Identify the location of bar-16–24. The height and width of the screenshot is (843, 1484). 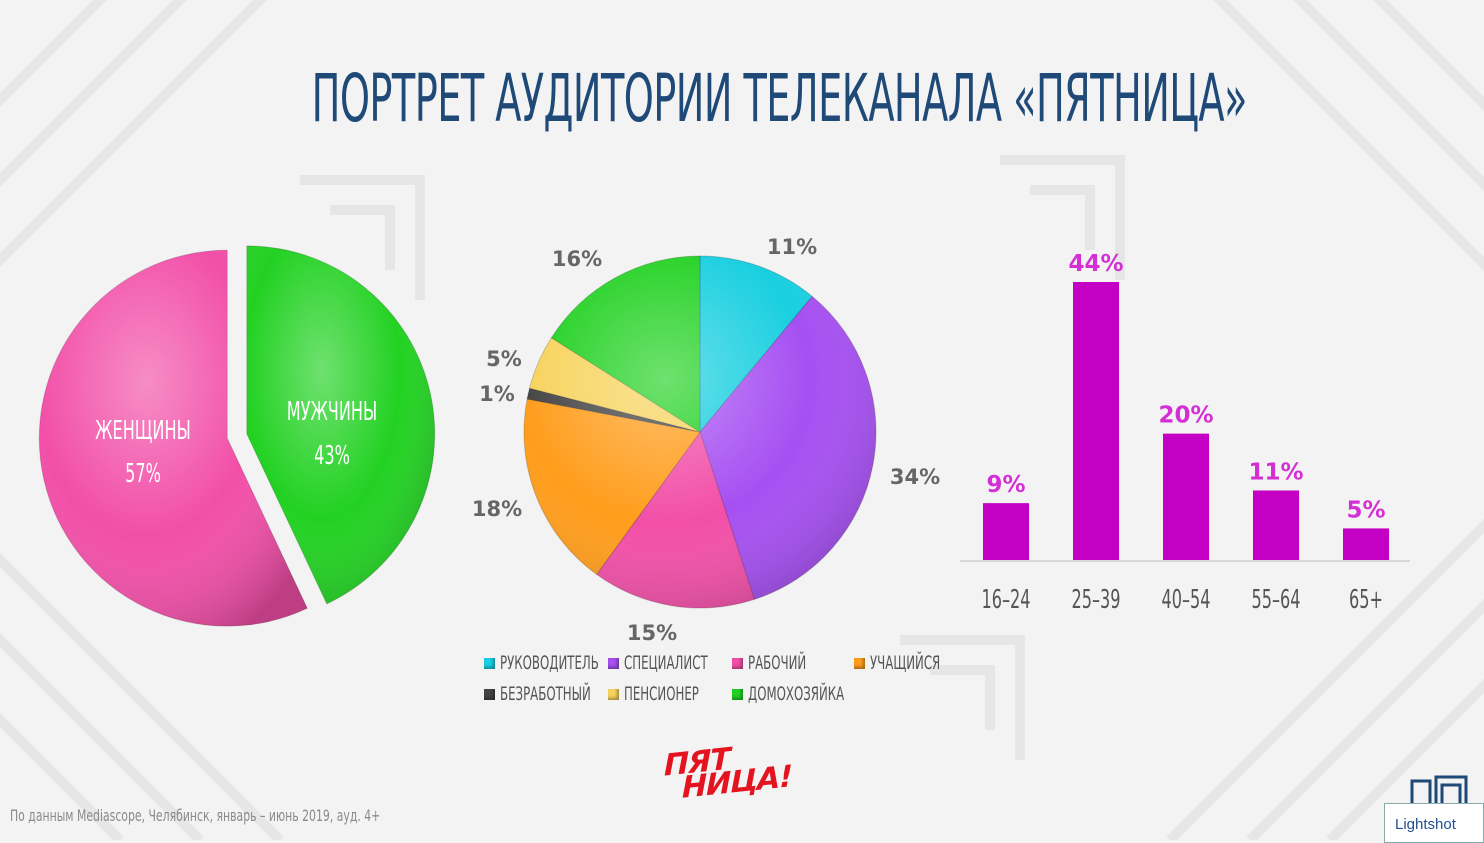
(1006, 531).